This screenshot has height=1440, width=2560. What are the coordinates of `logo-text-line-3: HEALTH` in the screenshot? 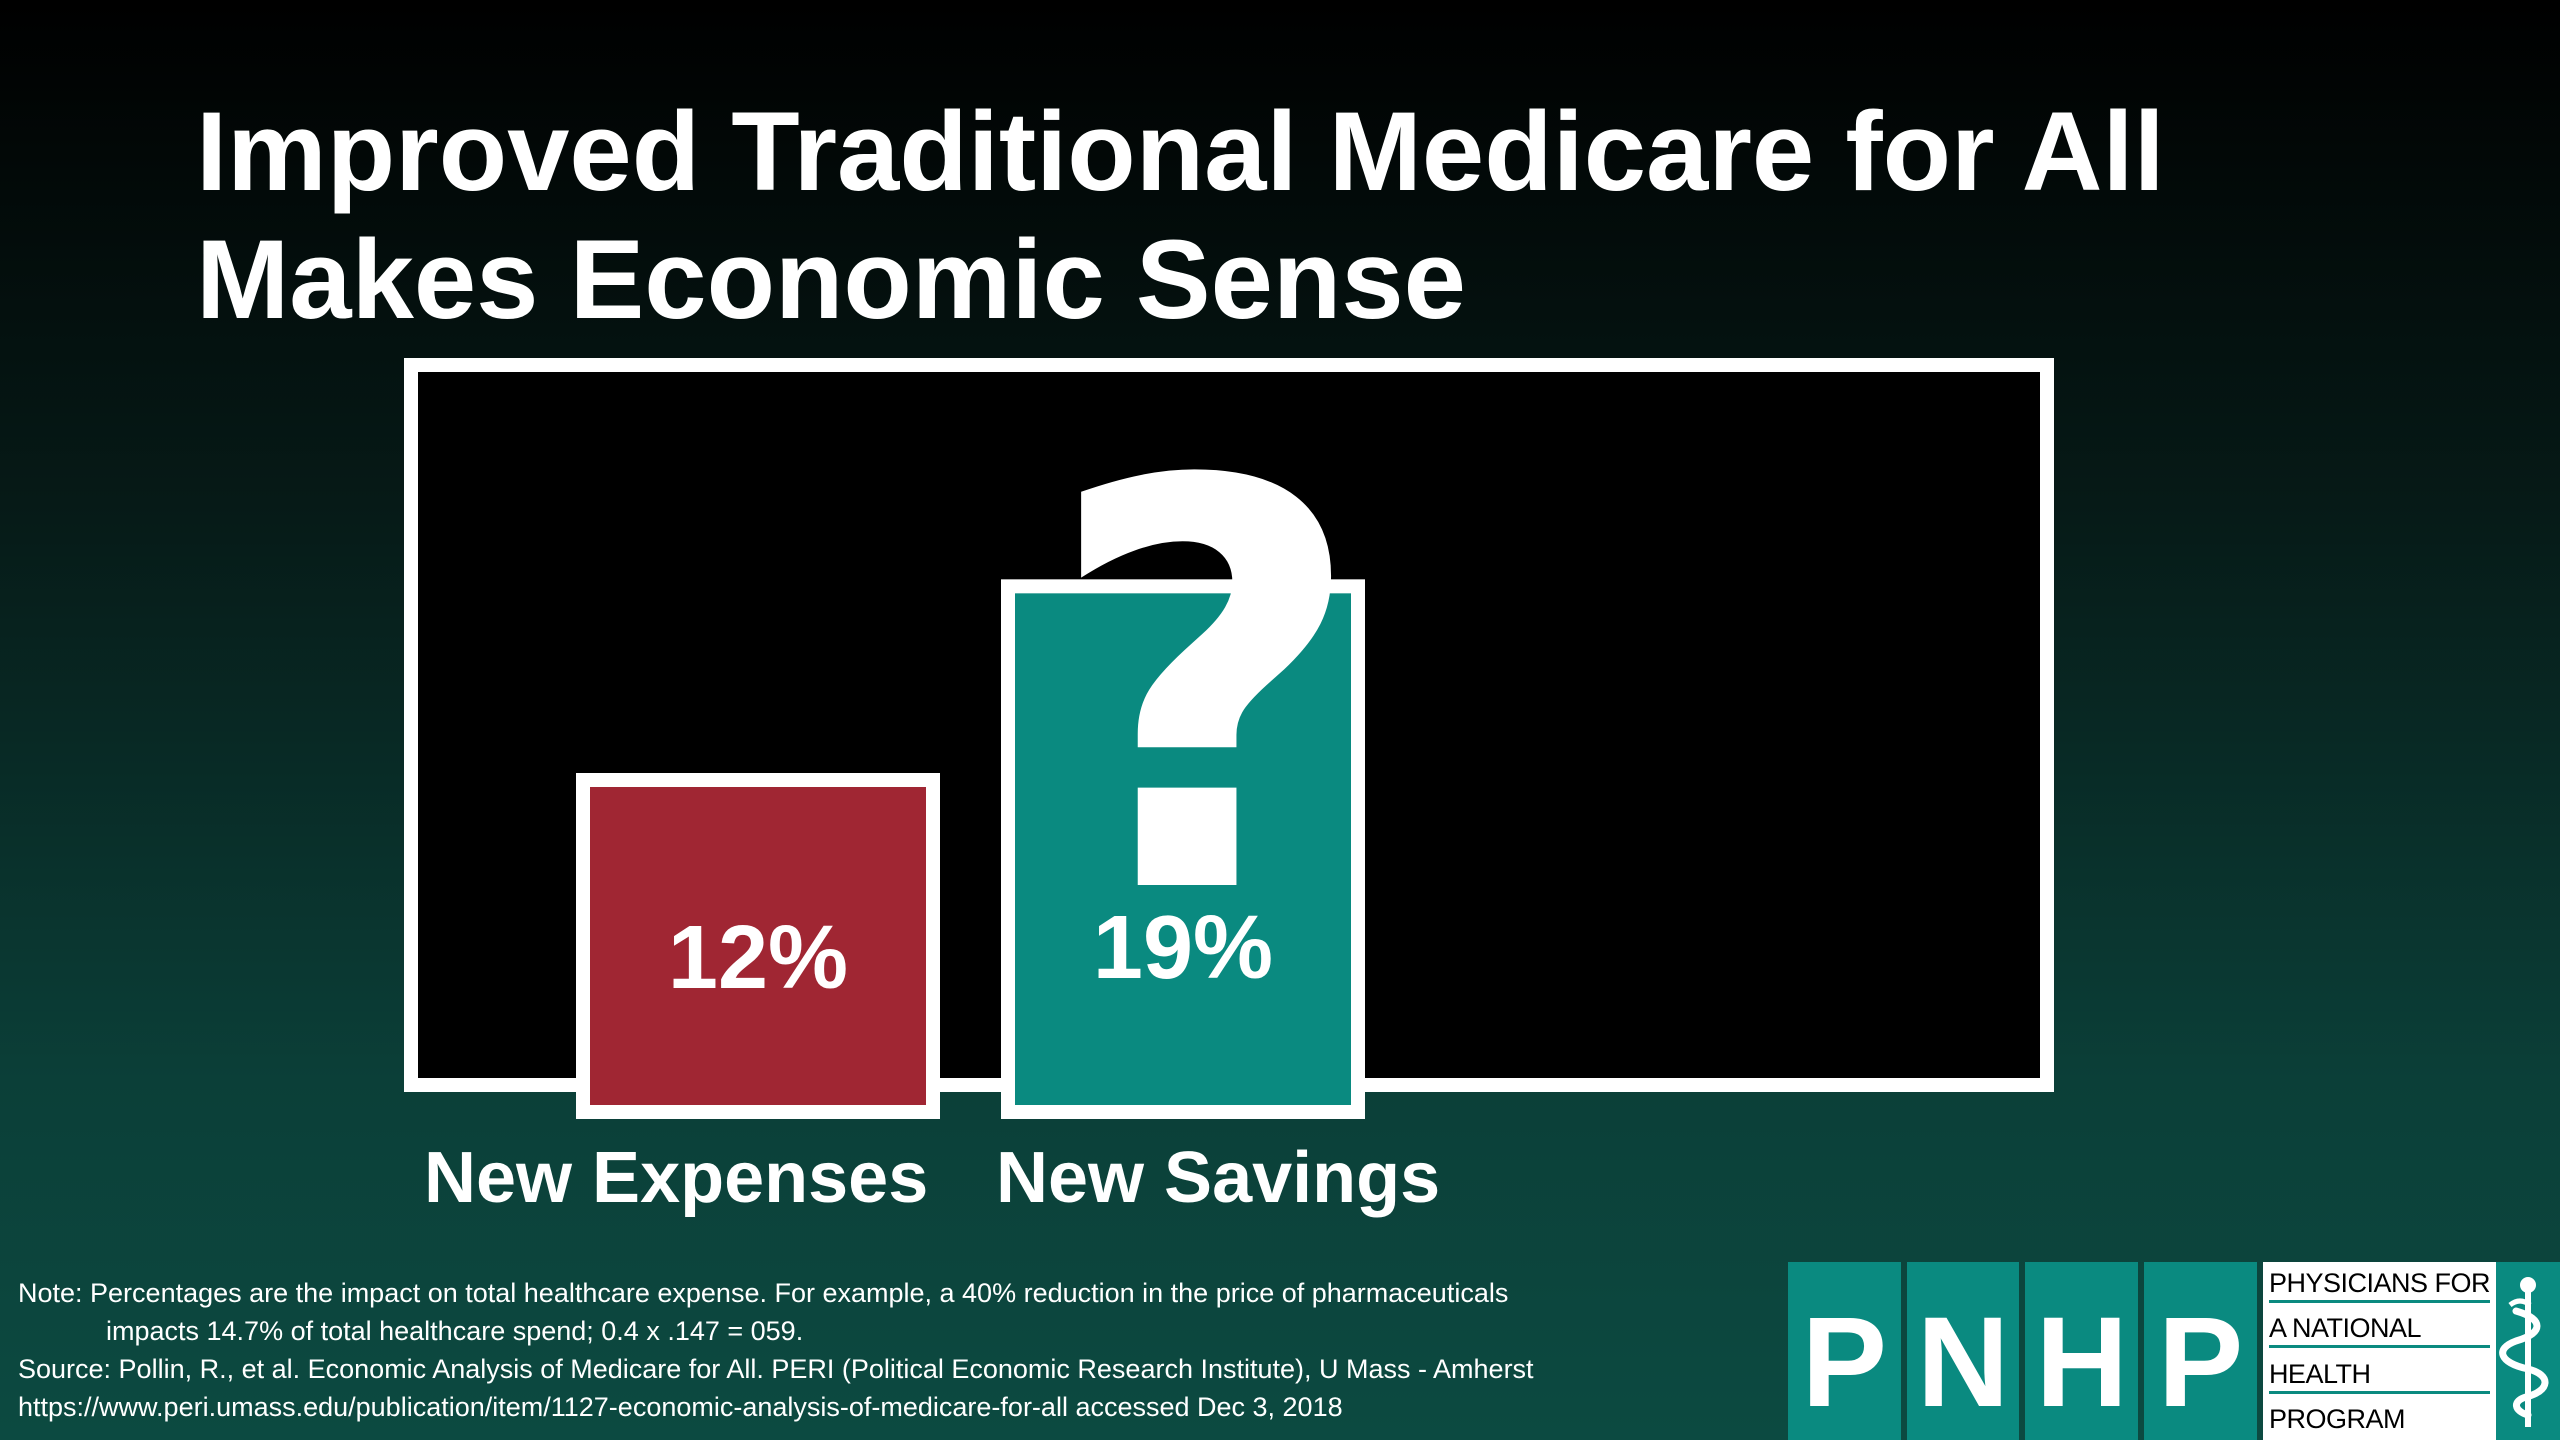 It's located at (2379, 1375).